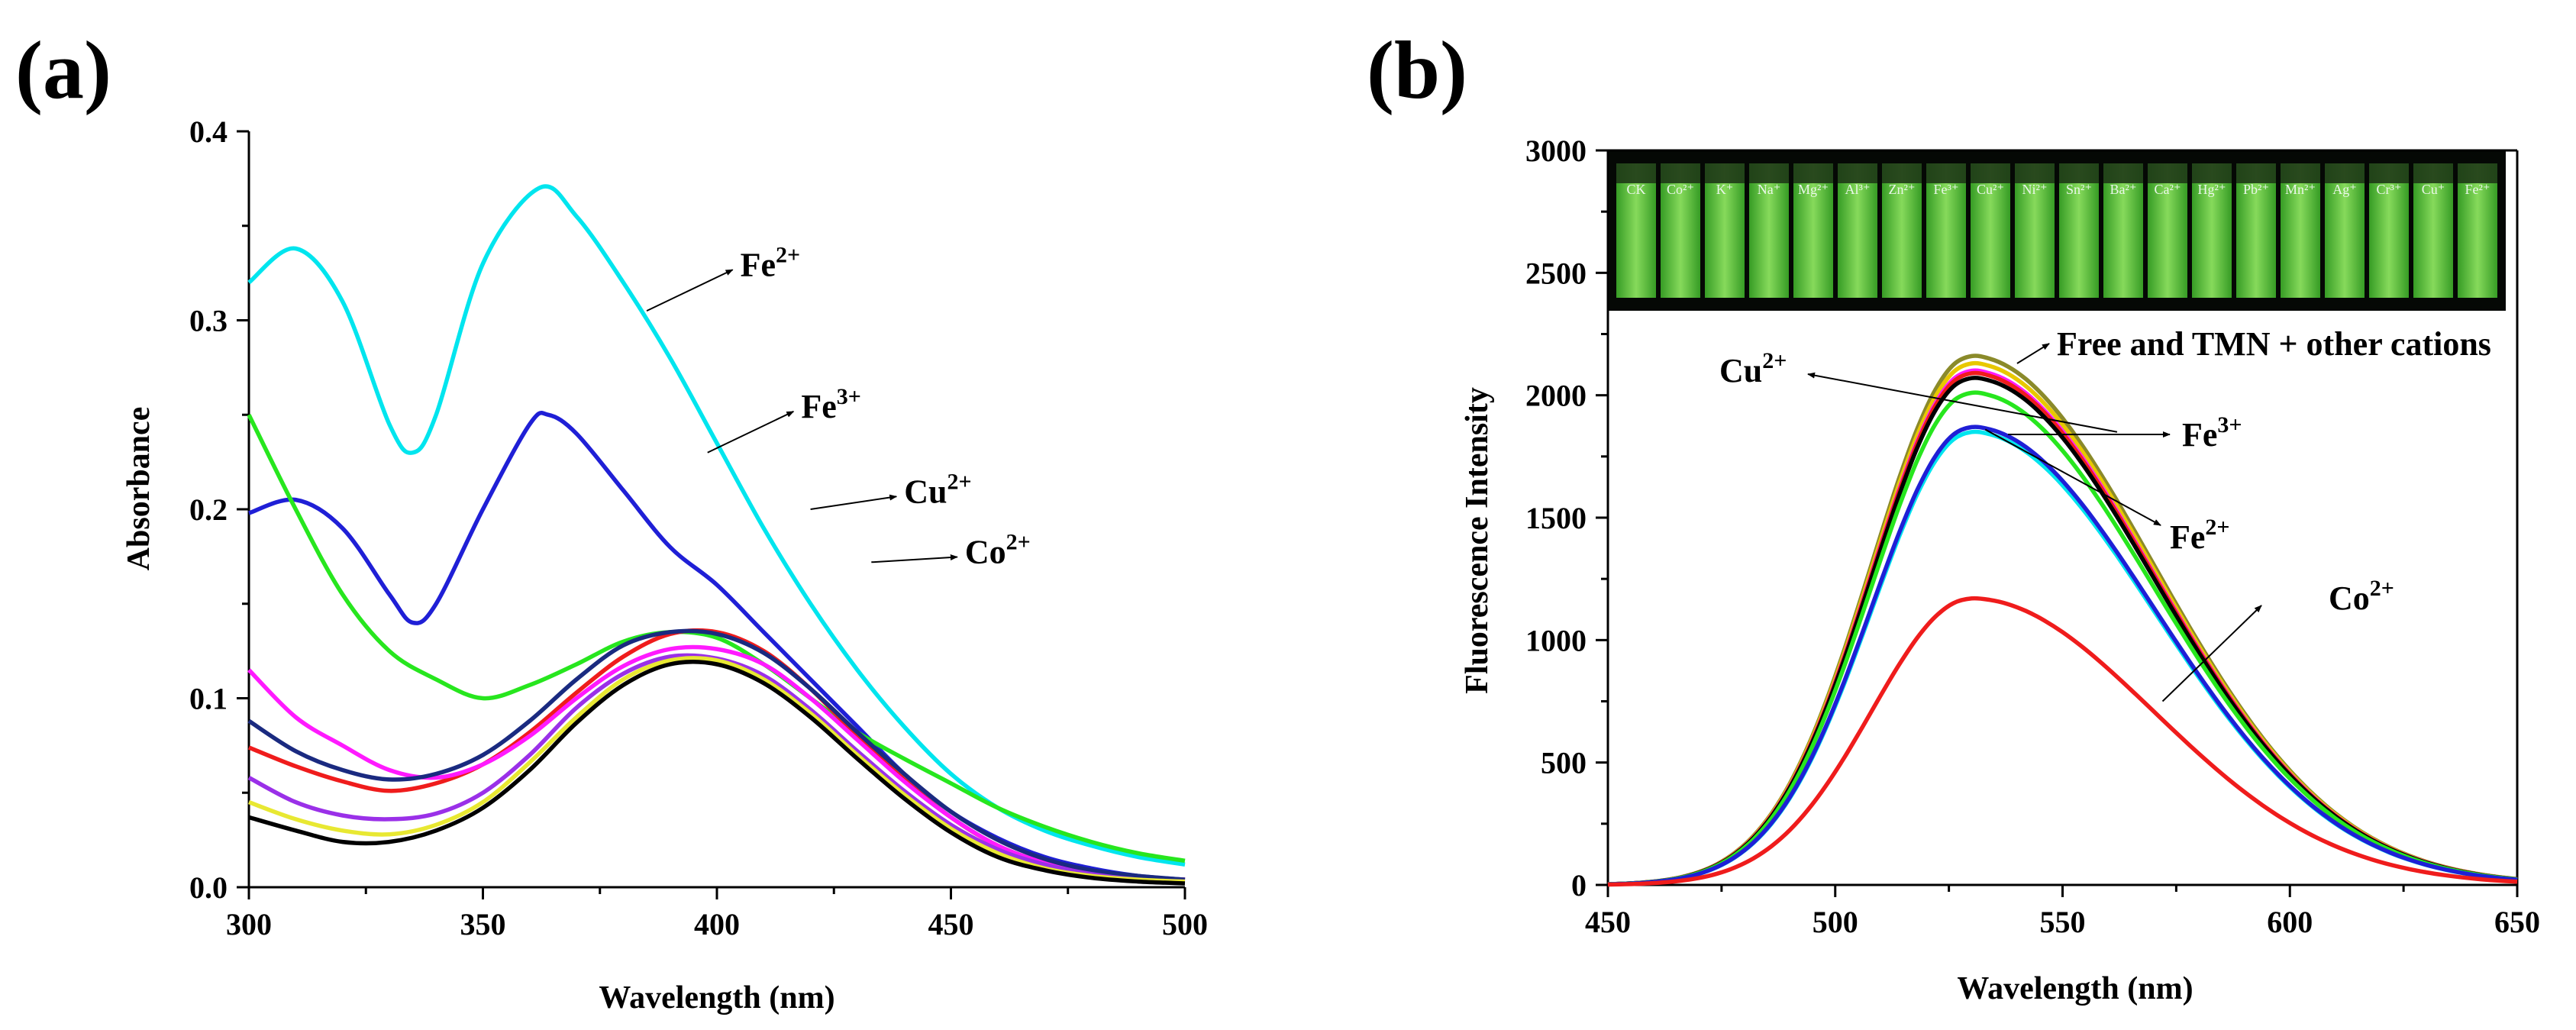  I want to click on panel-b-y-tick-label: 1500, so click(1556, 518).